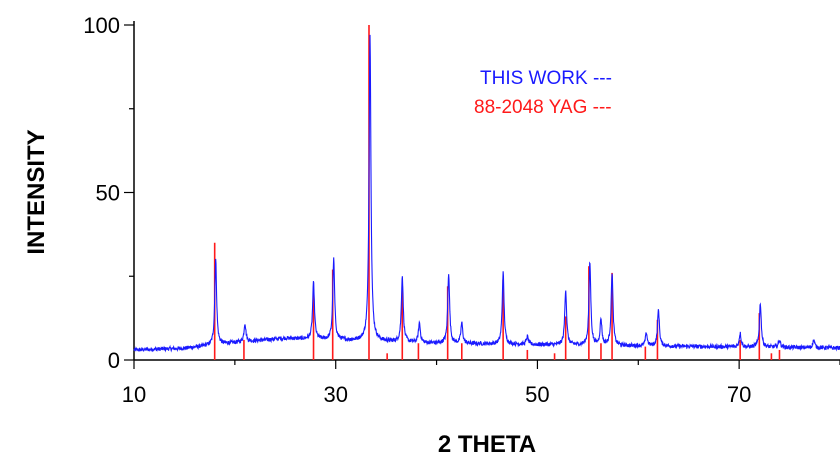 Image resolution: width=840 pixels, height=460 pixels. What do you see at coordinates (546, 78) in the screenshot?
I see `legend-this-work: THIS WORK ---` at bounding box center [546, 78].